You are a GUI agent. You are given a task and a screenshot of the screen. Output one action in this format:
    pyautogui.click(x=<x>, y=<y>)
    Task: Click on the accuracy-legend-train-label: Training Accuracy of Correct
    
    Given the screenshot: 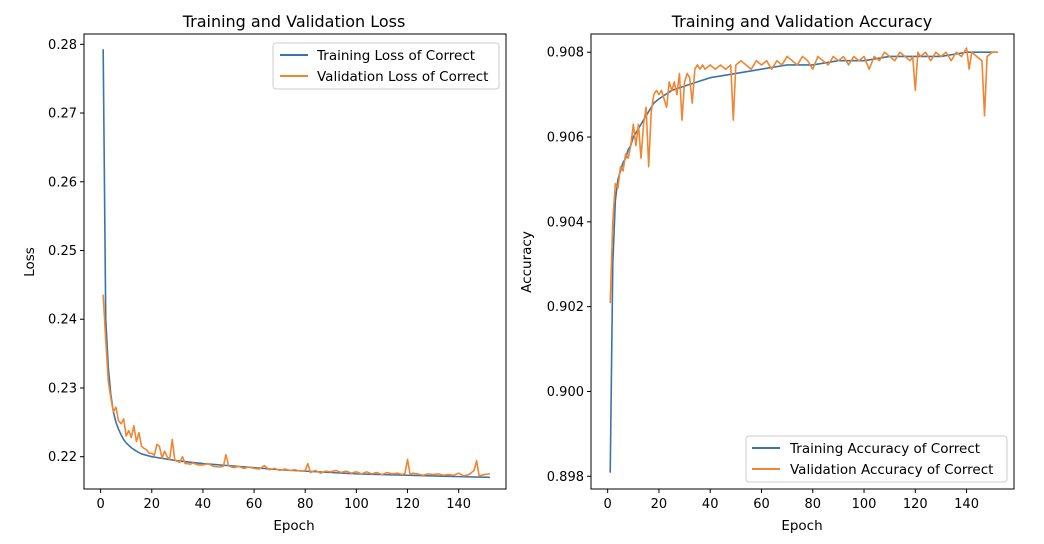 What is the action you would take?
    pyautogui.click(x=884, y=449)
    